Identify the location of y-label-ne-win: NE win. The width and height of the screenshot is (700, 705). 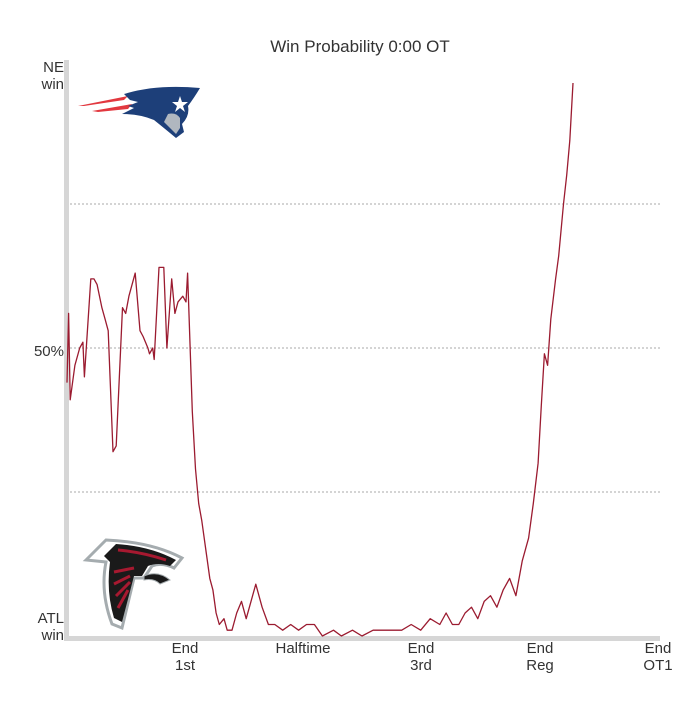
(52, 76).